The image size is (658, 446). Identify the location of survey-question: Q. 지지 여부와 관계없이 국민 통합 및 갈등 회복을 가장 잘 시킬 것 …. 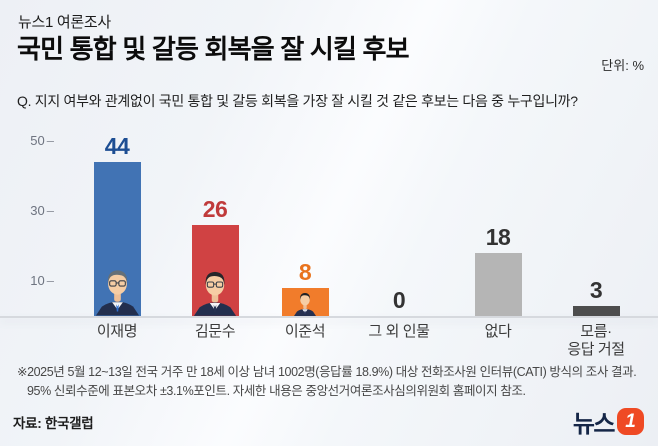
(297, 101).